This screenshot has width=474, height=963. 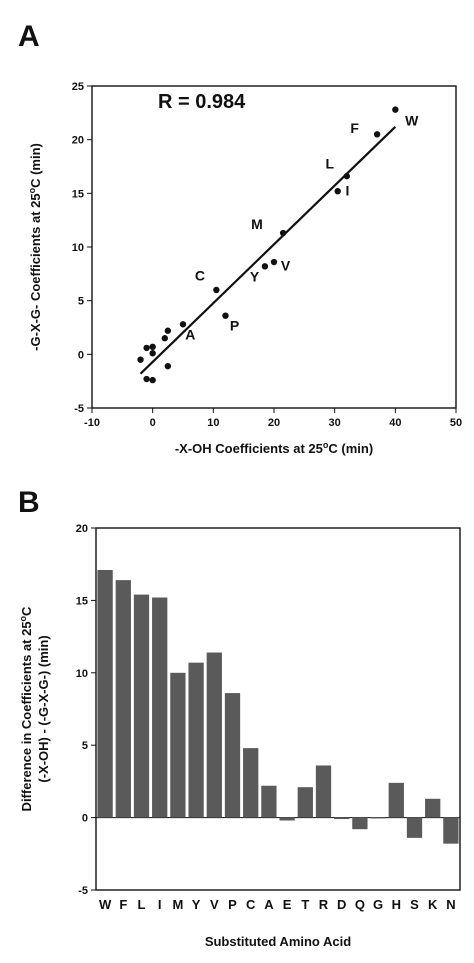 I want to click on panel-b-category-label: F, so click(x=123, y=904).